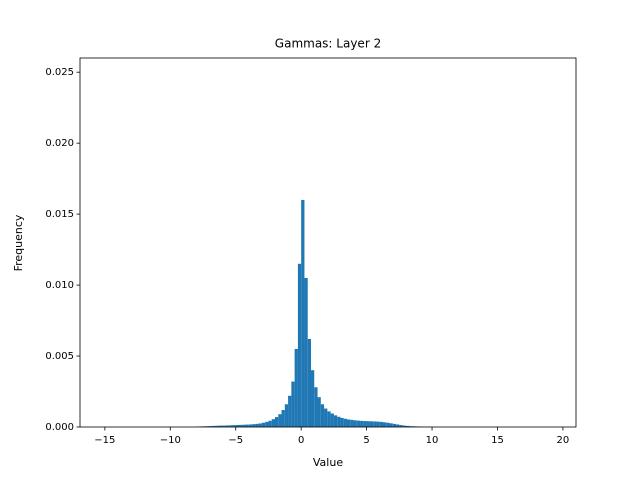 This screenshot has width=640, height=480. Describe the element at coordinates (235, 440) in the screenshot. I see `x-tick-label: −5` at that location.